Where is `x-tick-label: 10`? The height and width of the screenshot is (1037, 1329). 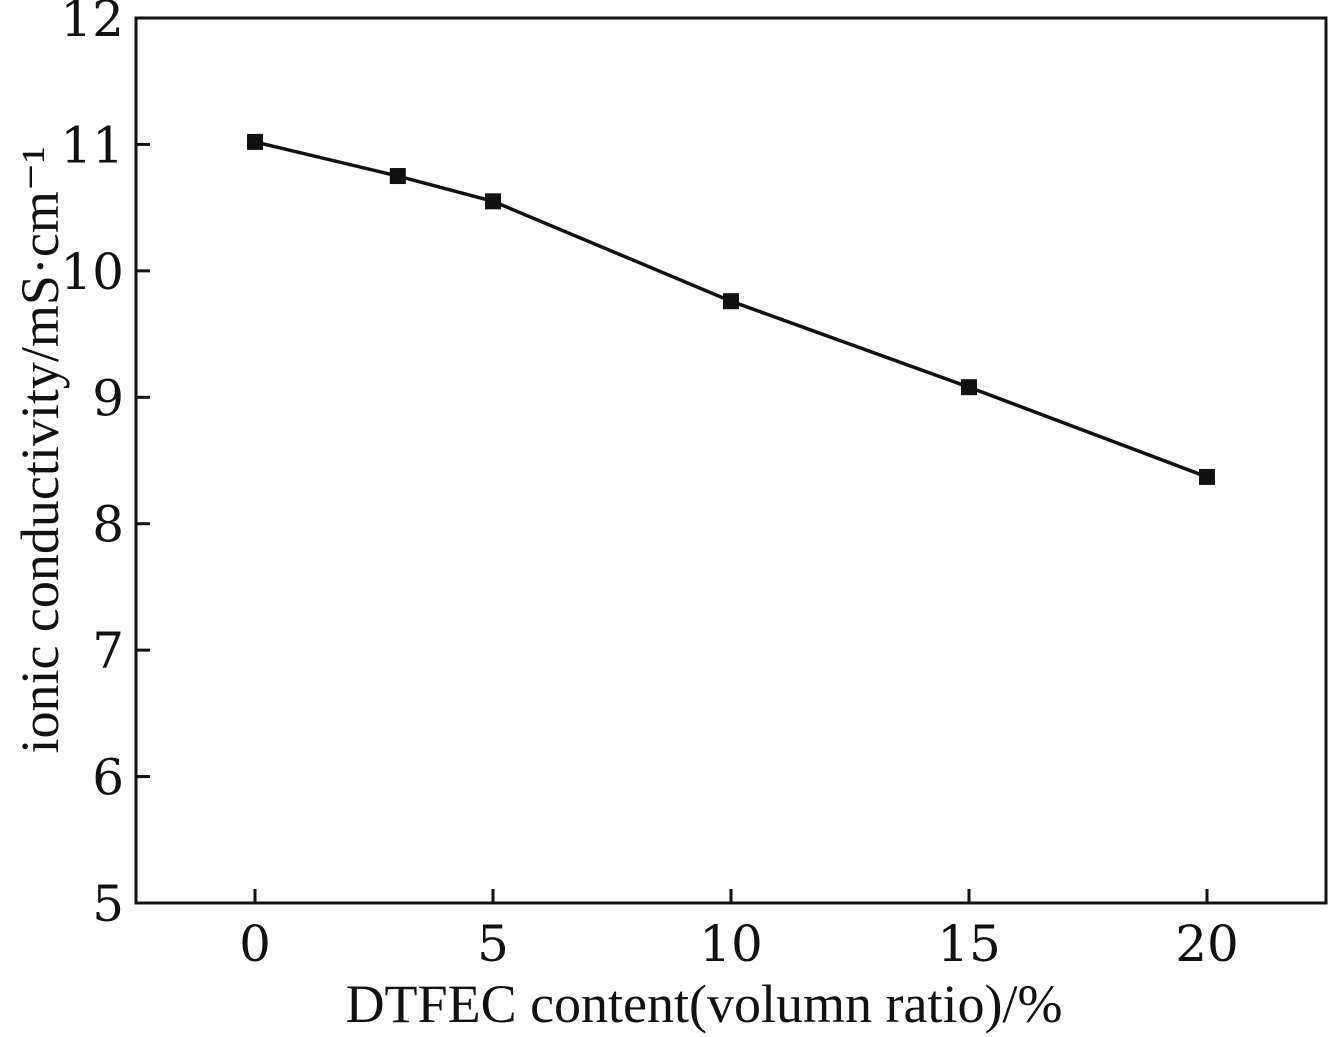 x-tick-label: 10 is located at coordinates (731, 944).